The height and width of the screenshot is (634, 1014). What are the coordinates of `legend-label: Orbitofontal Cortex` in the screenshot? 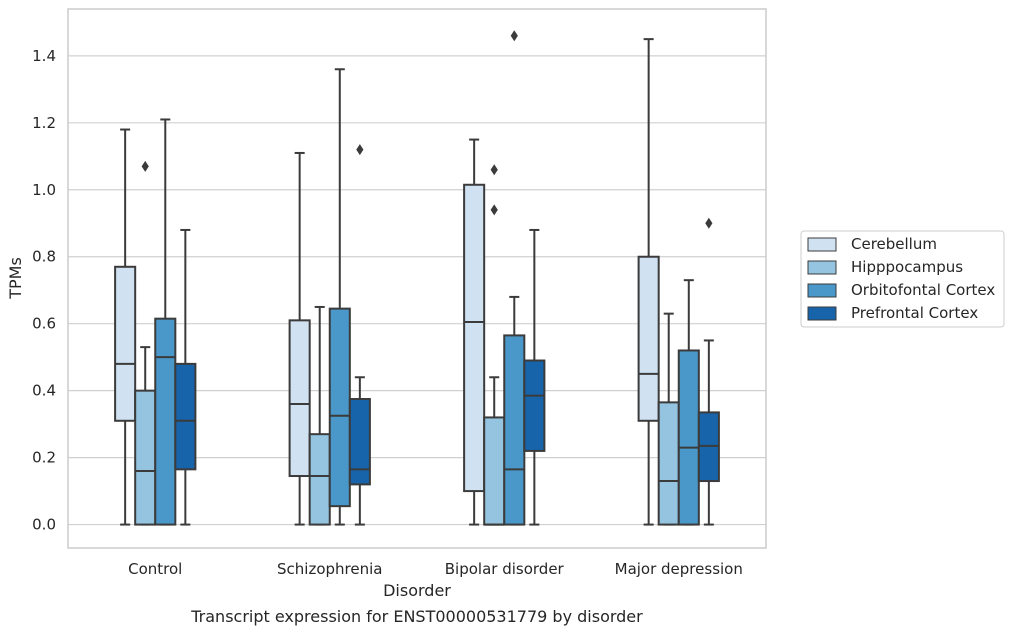 It's located at (923, 290).